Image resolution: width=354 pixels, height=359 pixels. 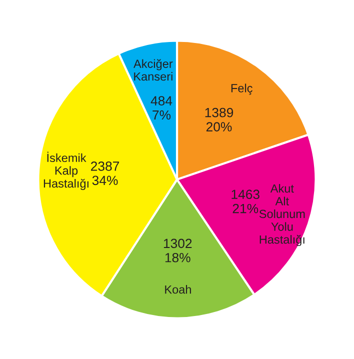 I want to click on data-label: 1389 20%, so click(x=219, y=120).